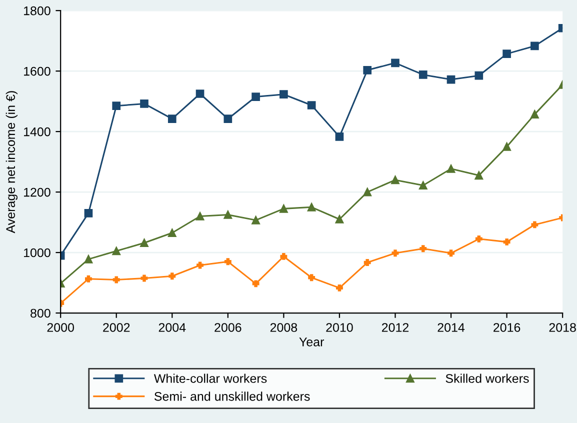 The height and width of the screenshot is (423, 577). I want to click on x-tick-label: 2000, so click(60, 327).